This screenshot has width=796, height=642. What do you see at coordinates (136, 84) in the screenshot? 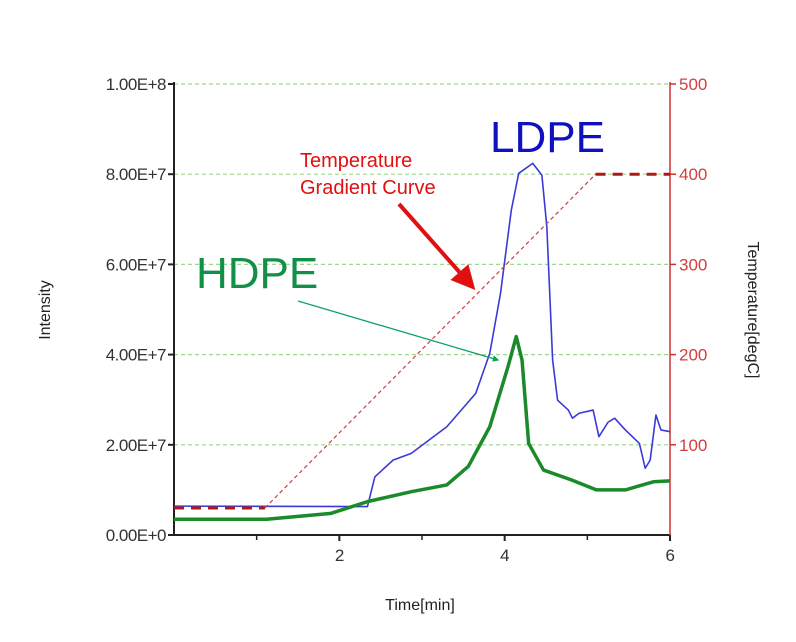
I see `y-tick-label: 1.00E+8` at bounding box center [136, 84].